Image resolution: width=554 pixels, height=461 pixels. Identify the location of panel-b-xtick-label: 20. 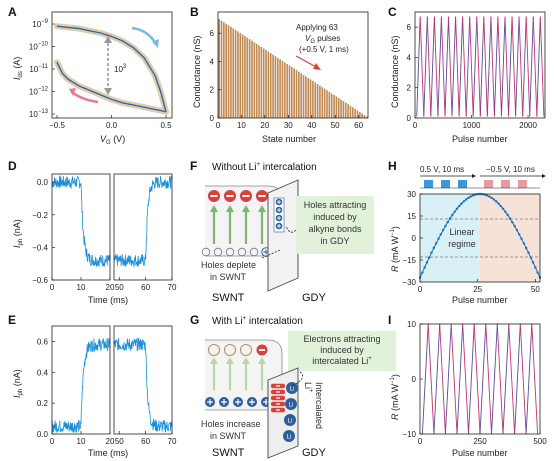
(264, 125).